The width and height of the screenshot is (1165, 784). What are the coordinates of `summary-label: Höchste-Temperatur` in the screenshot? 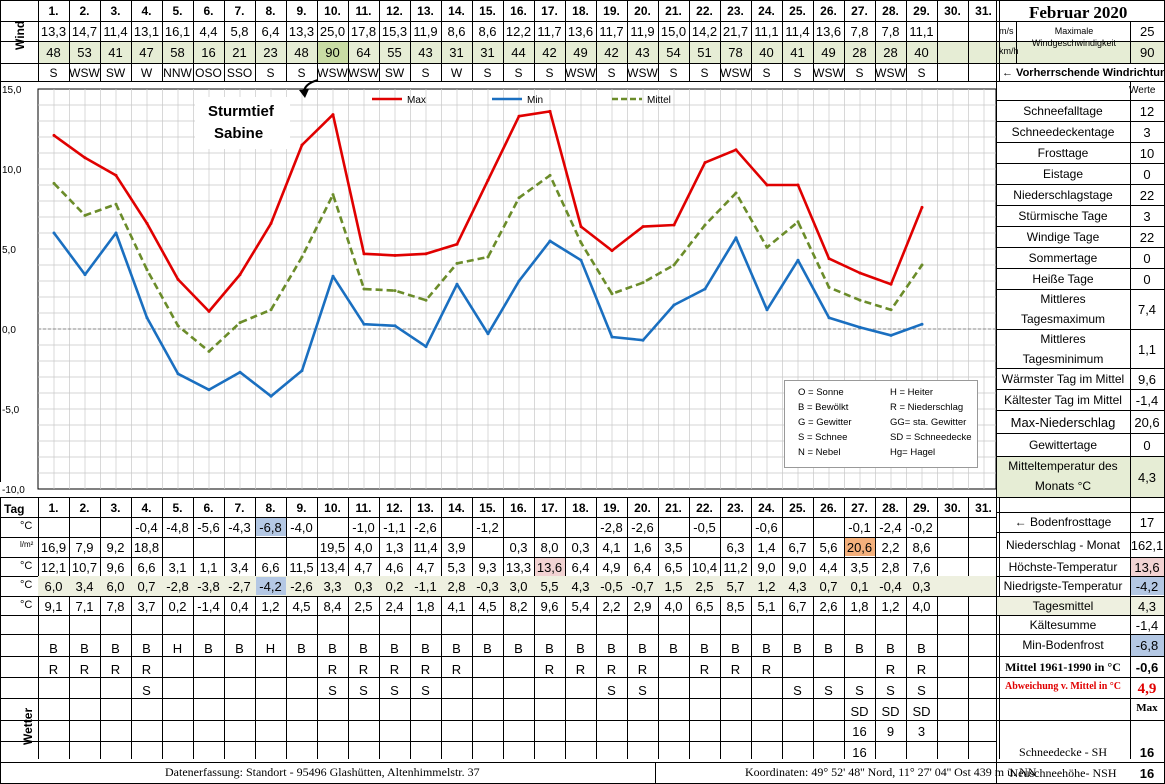 It's located at (1063, 566).